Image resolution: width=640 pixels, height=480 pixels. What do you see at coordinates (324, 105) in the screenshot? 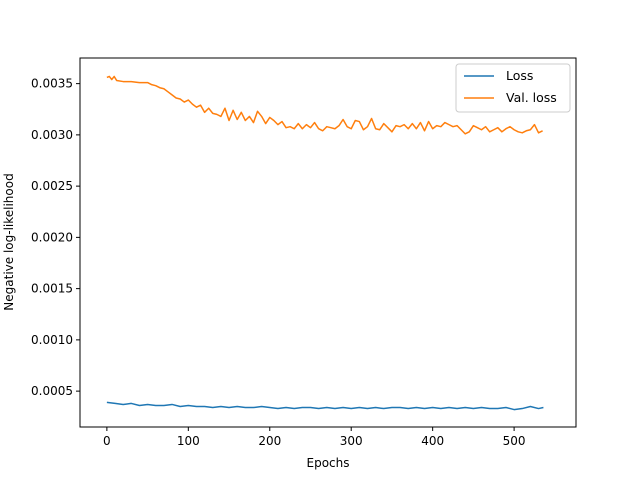
I see `series-line-val-loss` at bounding box center [324, 105].